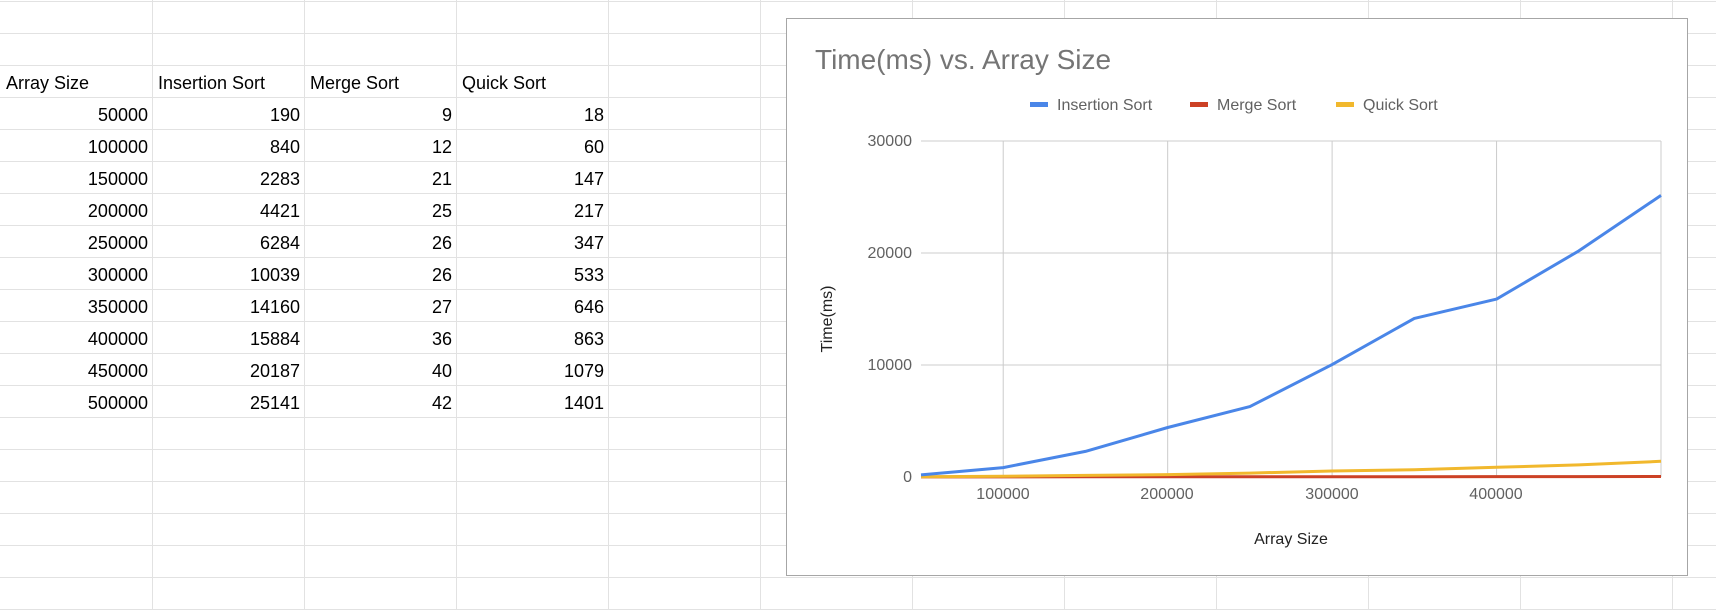 The image size is (1716, 610). I want to click on x-tick-label: 400000, so click(1495, 494).